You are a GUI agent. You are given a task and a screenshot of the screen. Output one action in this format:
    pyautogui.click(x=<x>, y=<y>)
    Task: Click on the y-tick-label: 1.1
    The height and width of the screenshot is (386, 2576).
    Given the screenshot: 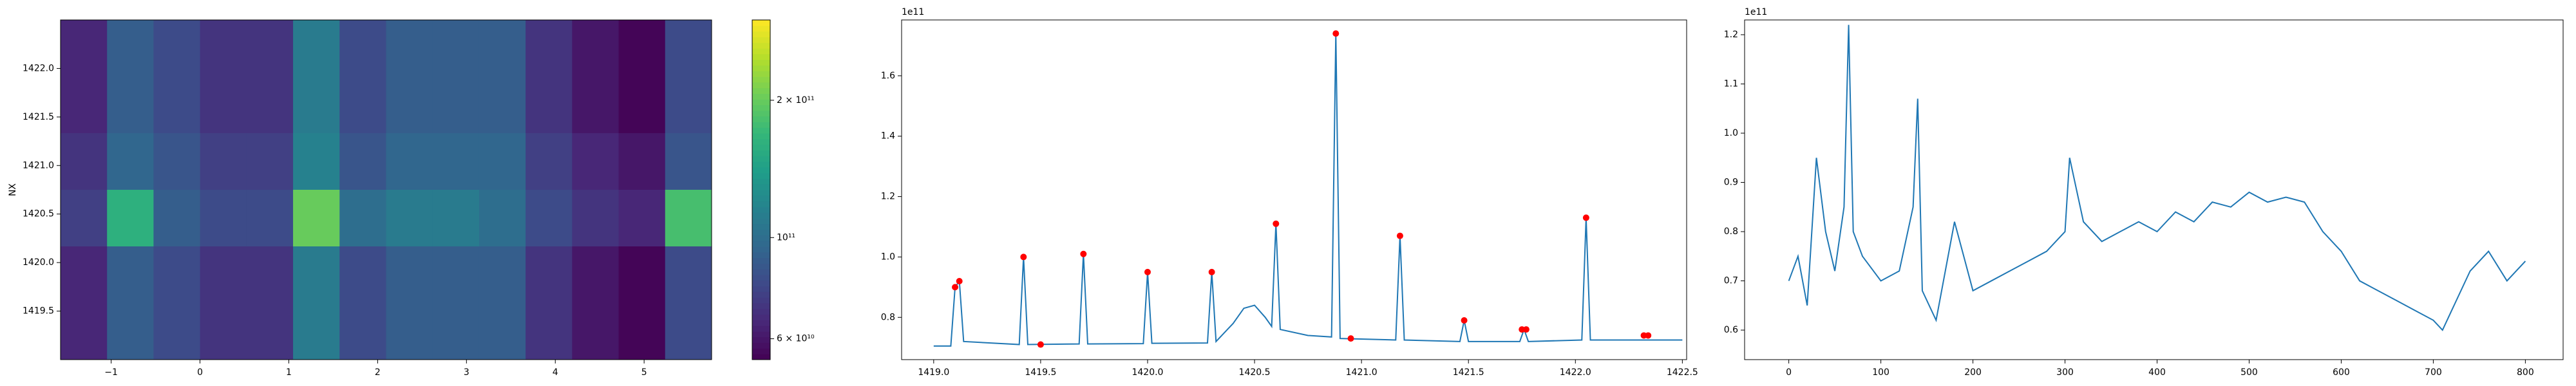 What is the action you would take?
    pyautogui.click(x=1731, y=83)
    